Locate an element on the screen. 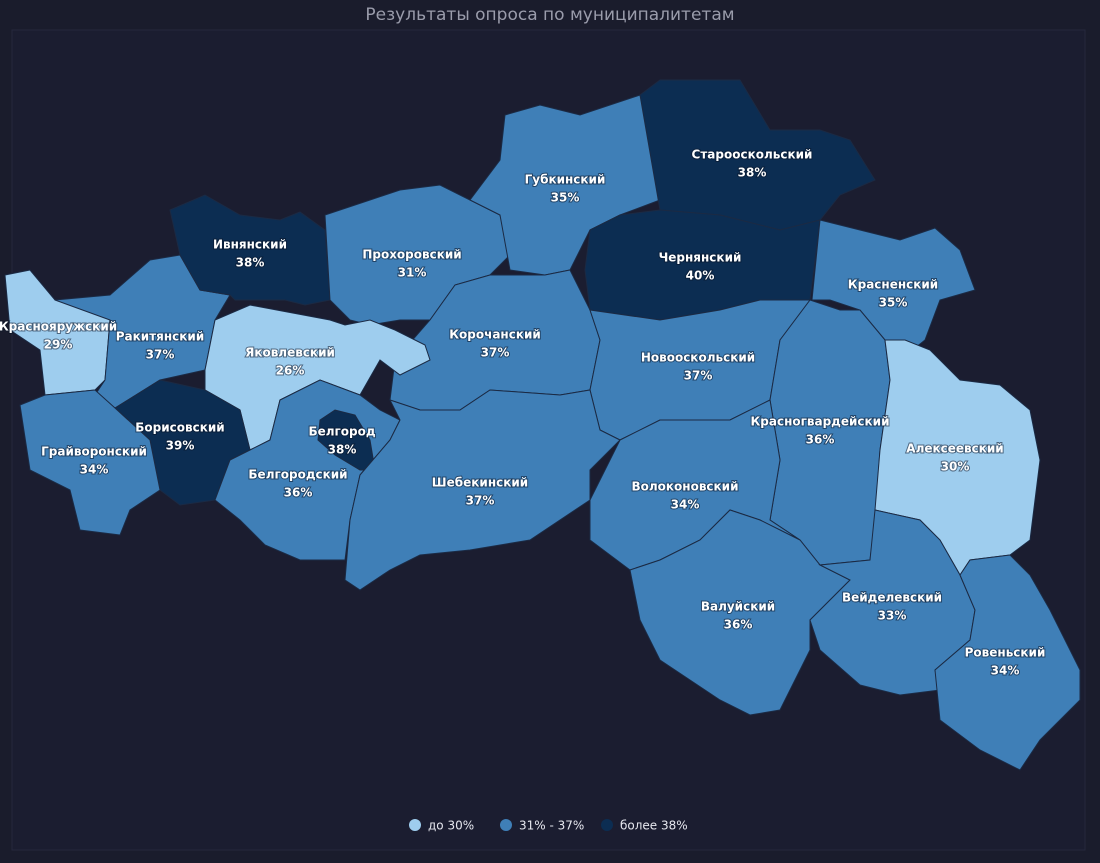 This screenshot has height=863, width=1100. region-name: Корочанский is located at coordinates (495, 335).